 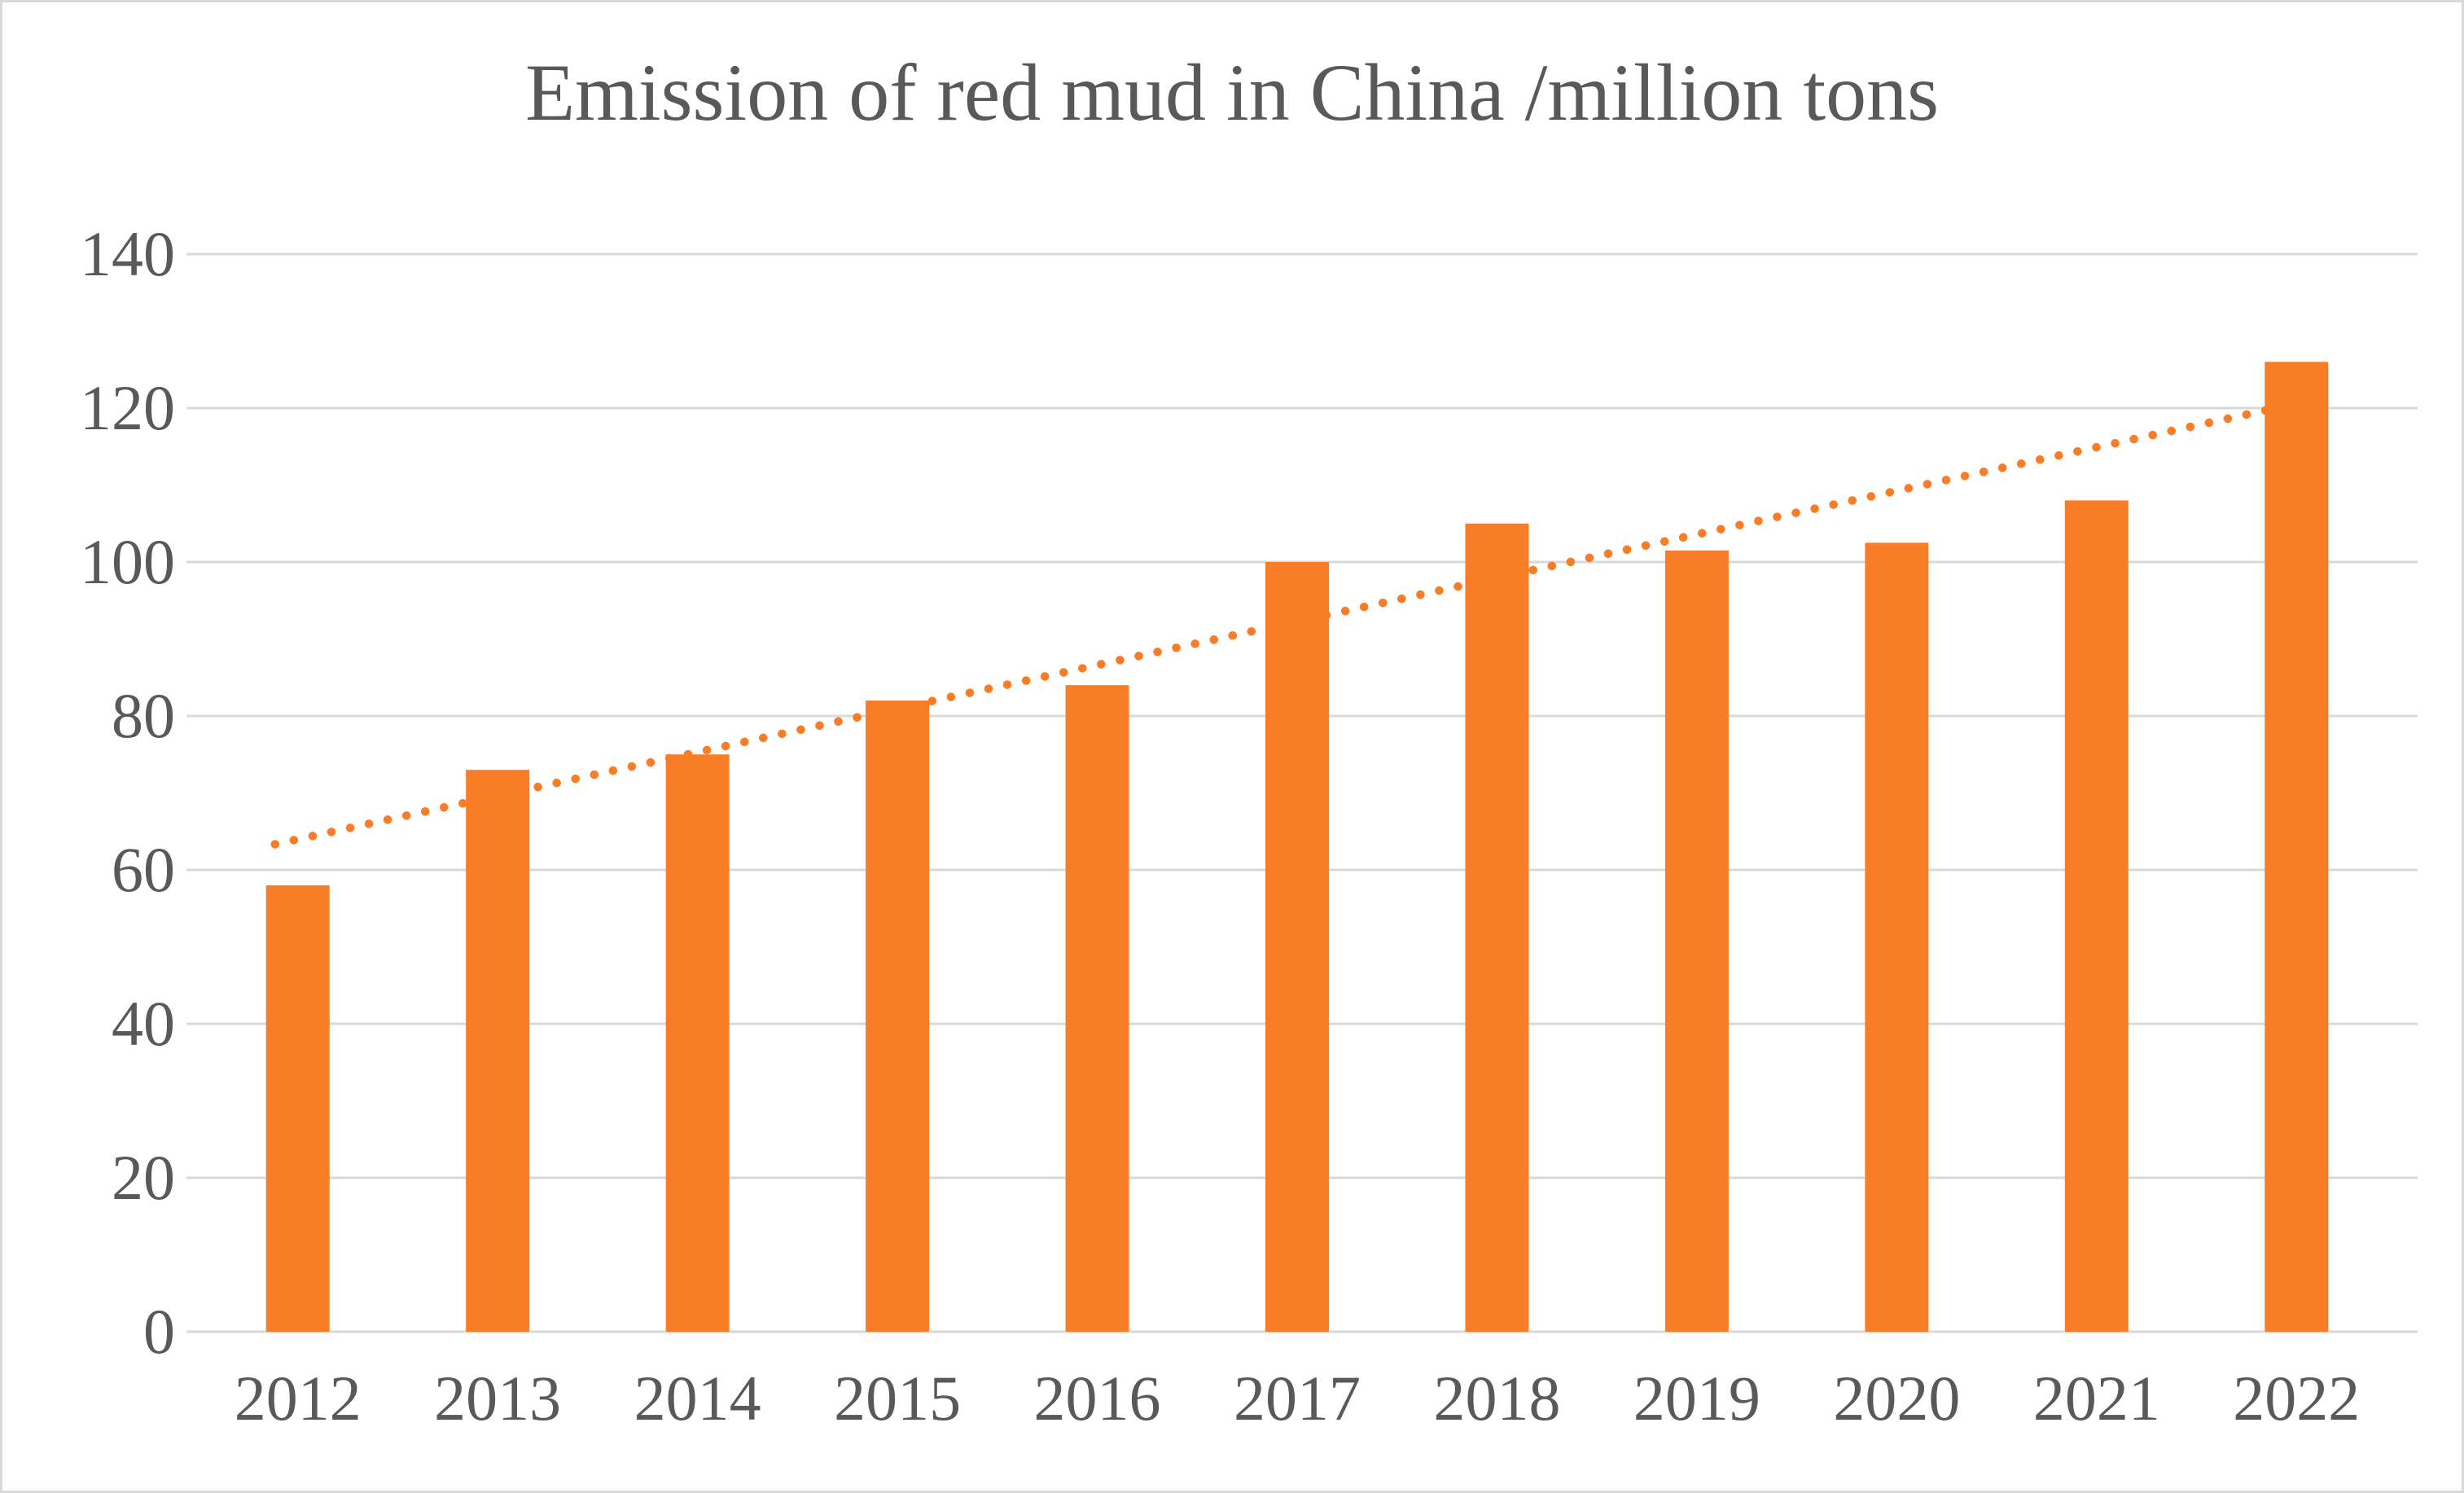 I want to click on y-axis-tick-label: 40, so click(x=143, y=1023).